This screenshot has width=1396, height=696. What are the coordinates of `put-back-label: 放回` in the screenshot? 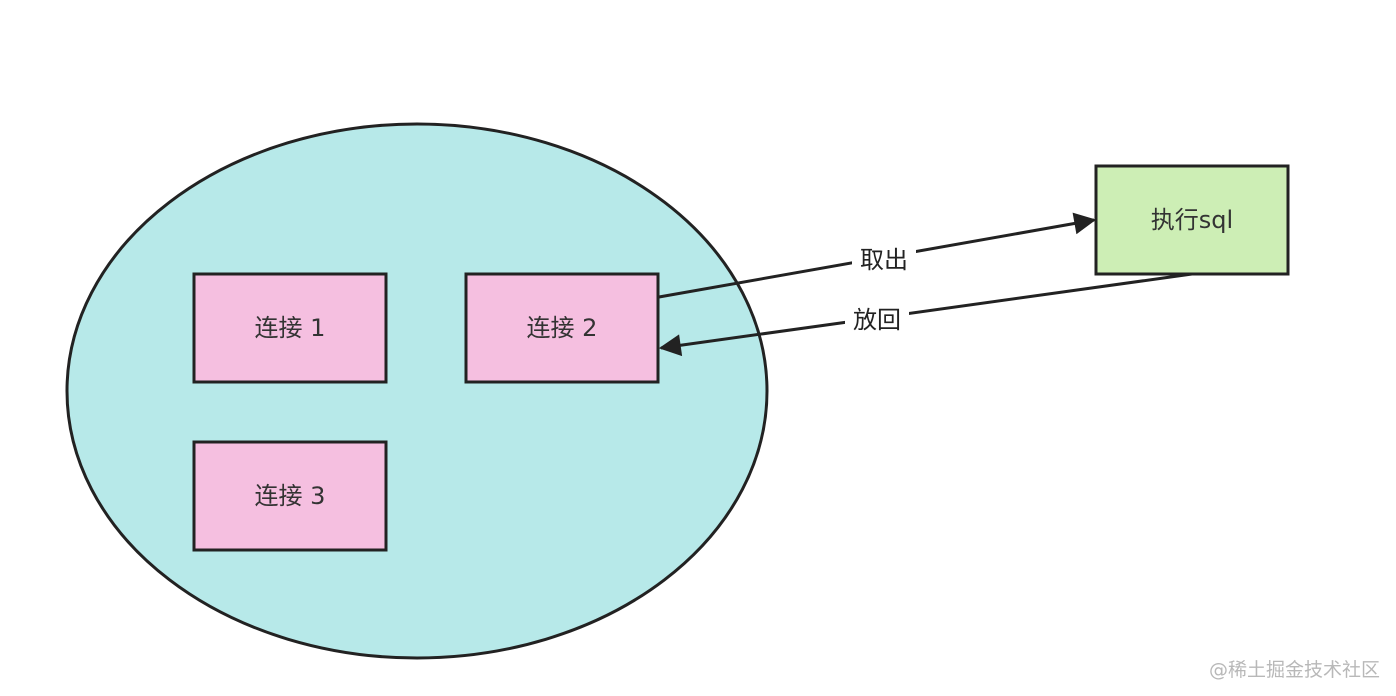 It's located at (877, 320).